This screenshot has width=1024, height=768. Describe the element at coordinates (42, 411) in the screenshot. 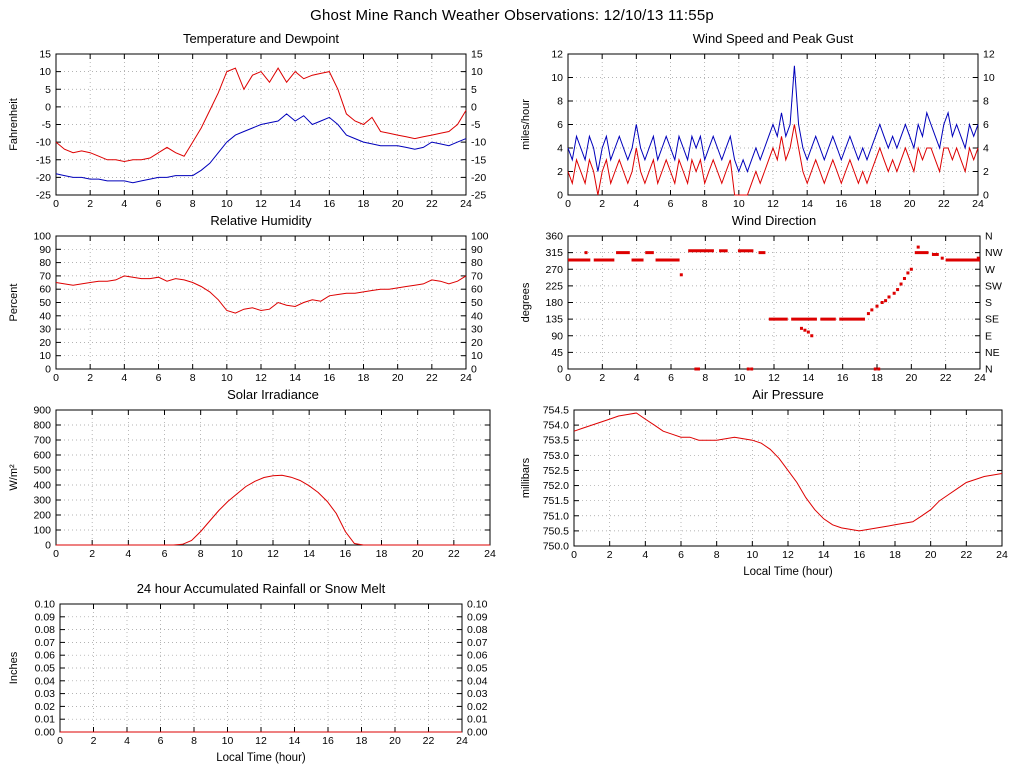

I see `svg-text: 900` at that location.